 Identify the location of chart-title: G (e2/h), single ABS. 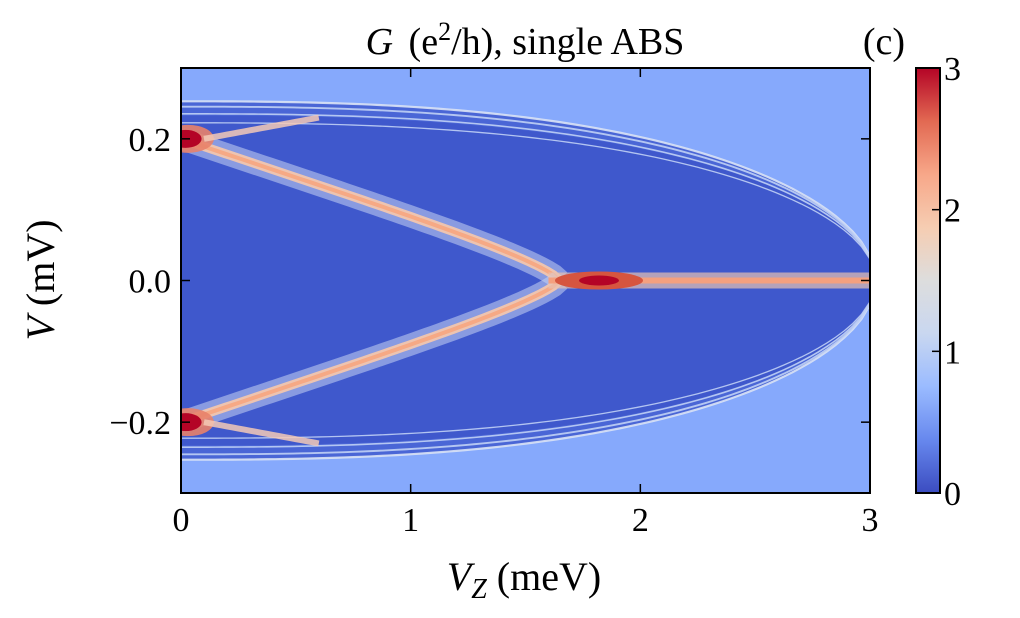
(525, 40).